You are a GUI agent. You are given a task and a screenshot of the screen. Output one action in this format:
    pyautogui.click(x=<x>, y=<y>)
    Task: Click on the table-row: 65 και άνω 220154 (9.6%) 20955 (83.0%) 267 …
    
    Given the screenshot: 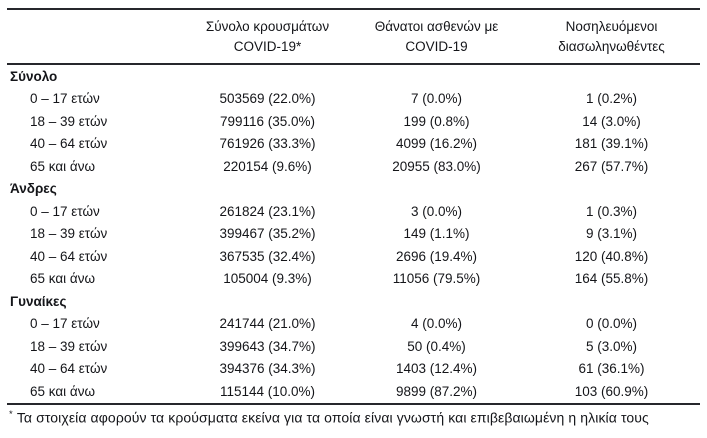 What is the action you would take?
    pyautogui.click(x=353, y=166)
    